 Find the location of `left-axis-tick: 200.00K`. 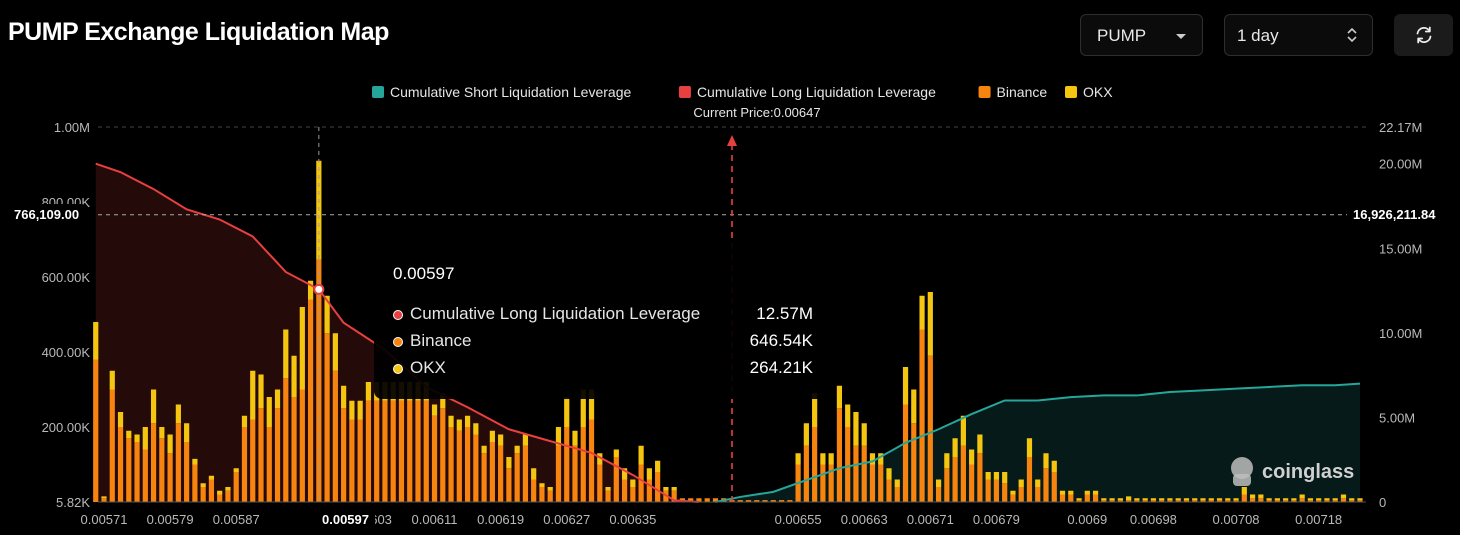

left-axis-tick: 200.00K is located at coordinates (66, 427).